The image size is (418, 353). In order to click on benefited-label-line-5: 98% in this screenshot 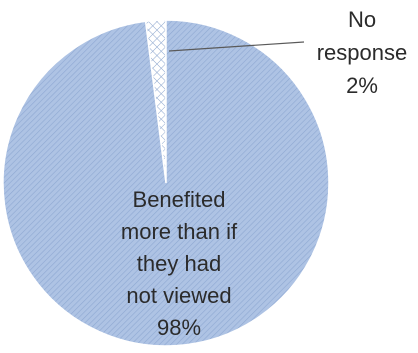, I will do `click(179, 327)`.